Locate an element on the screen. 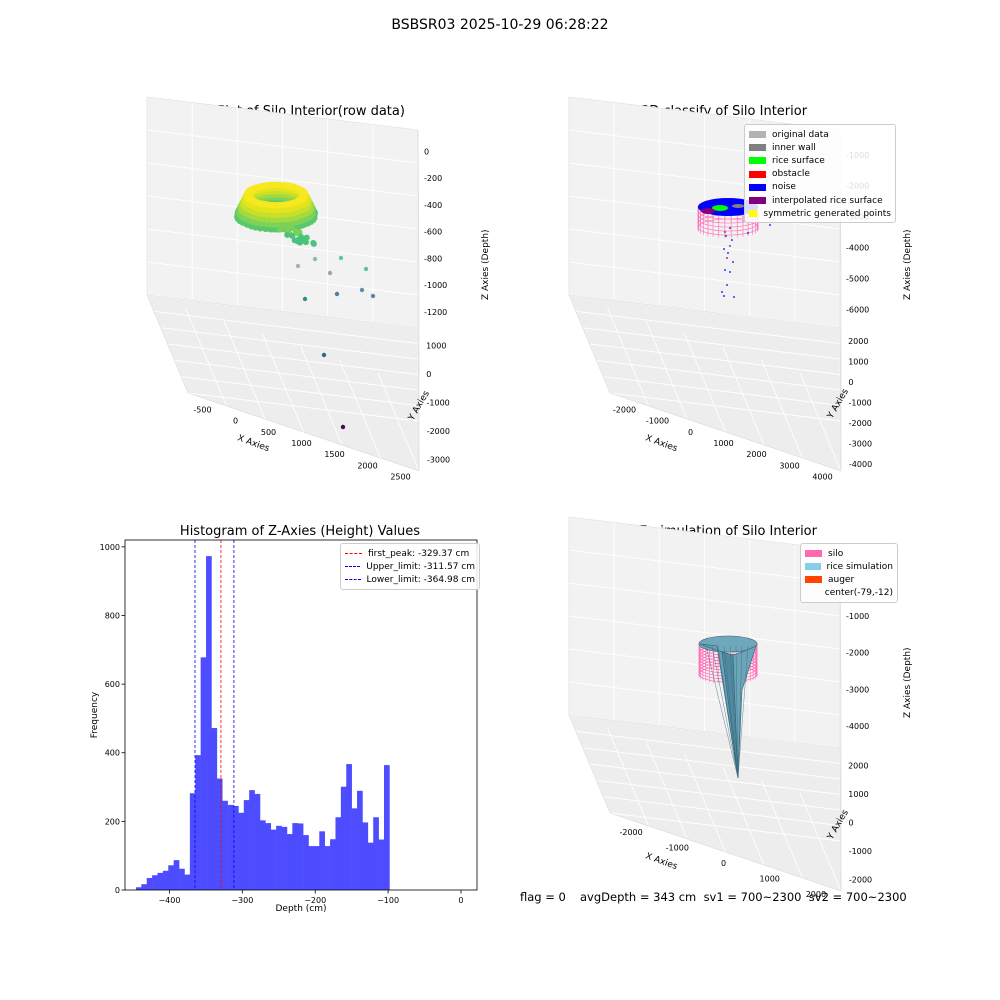 The height and width of the screenshot is (1000, 1000). z-tick-label: 0 is located at coordinates (426, 151).